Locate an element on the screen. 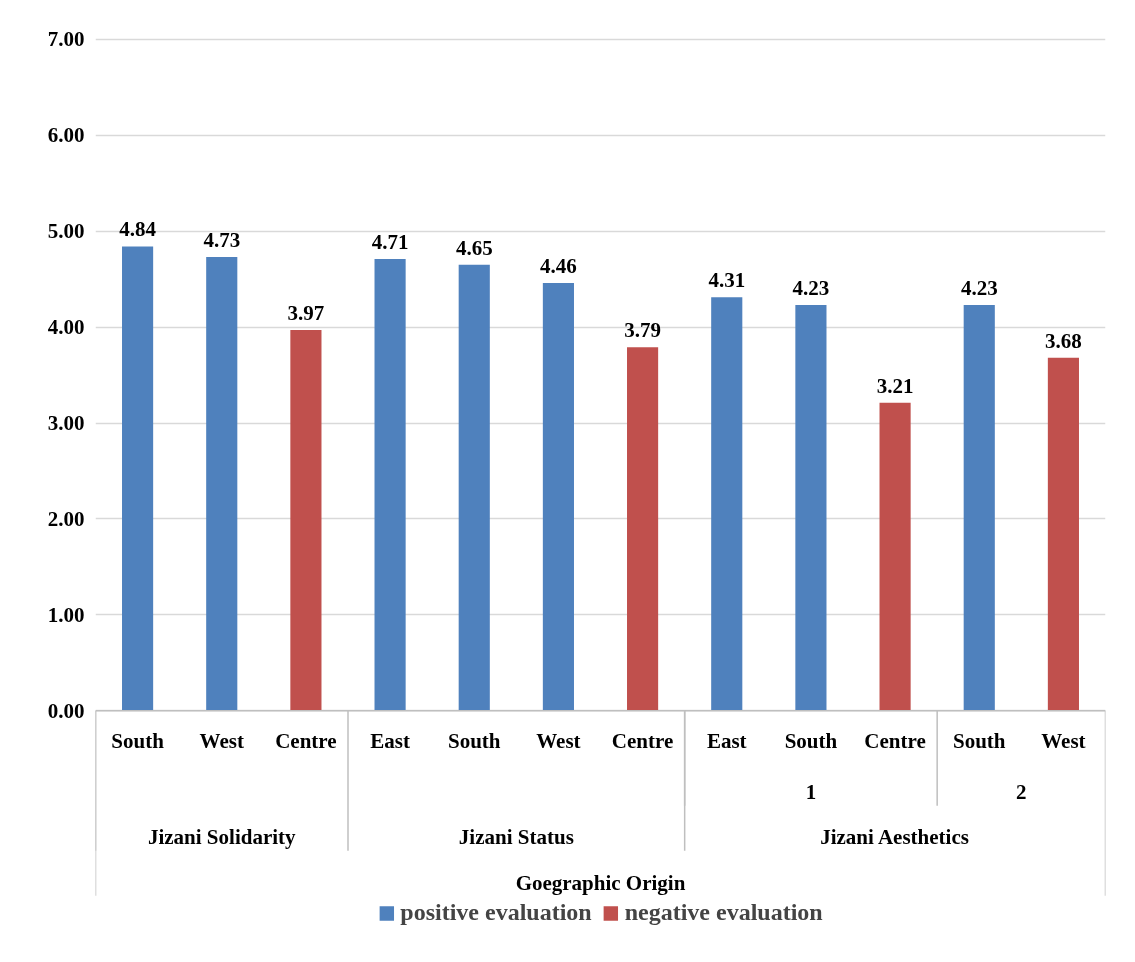 Image resolution: width=1135 pixels, height=962 pixels. y-tick-label: 5.00 is located at coordinates (66, 231).